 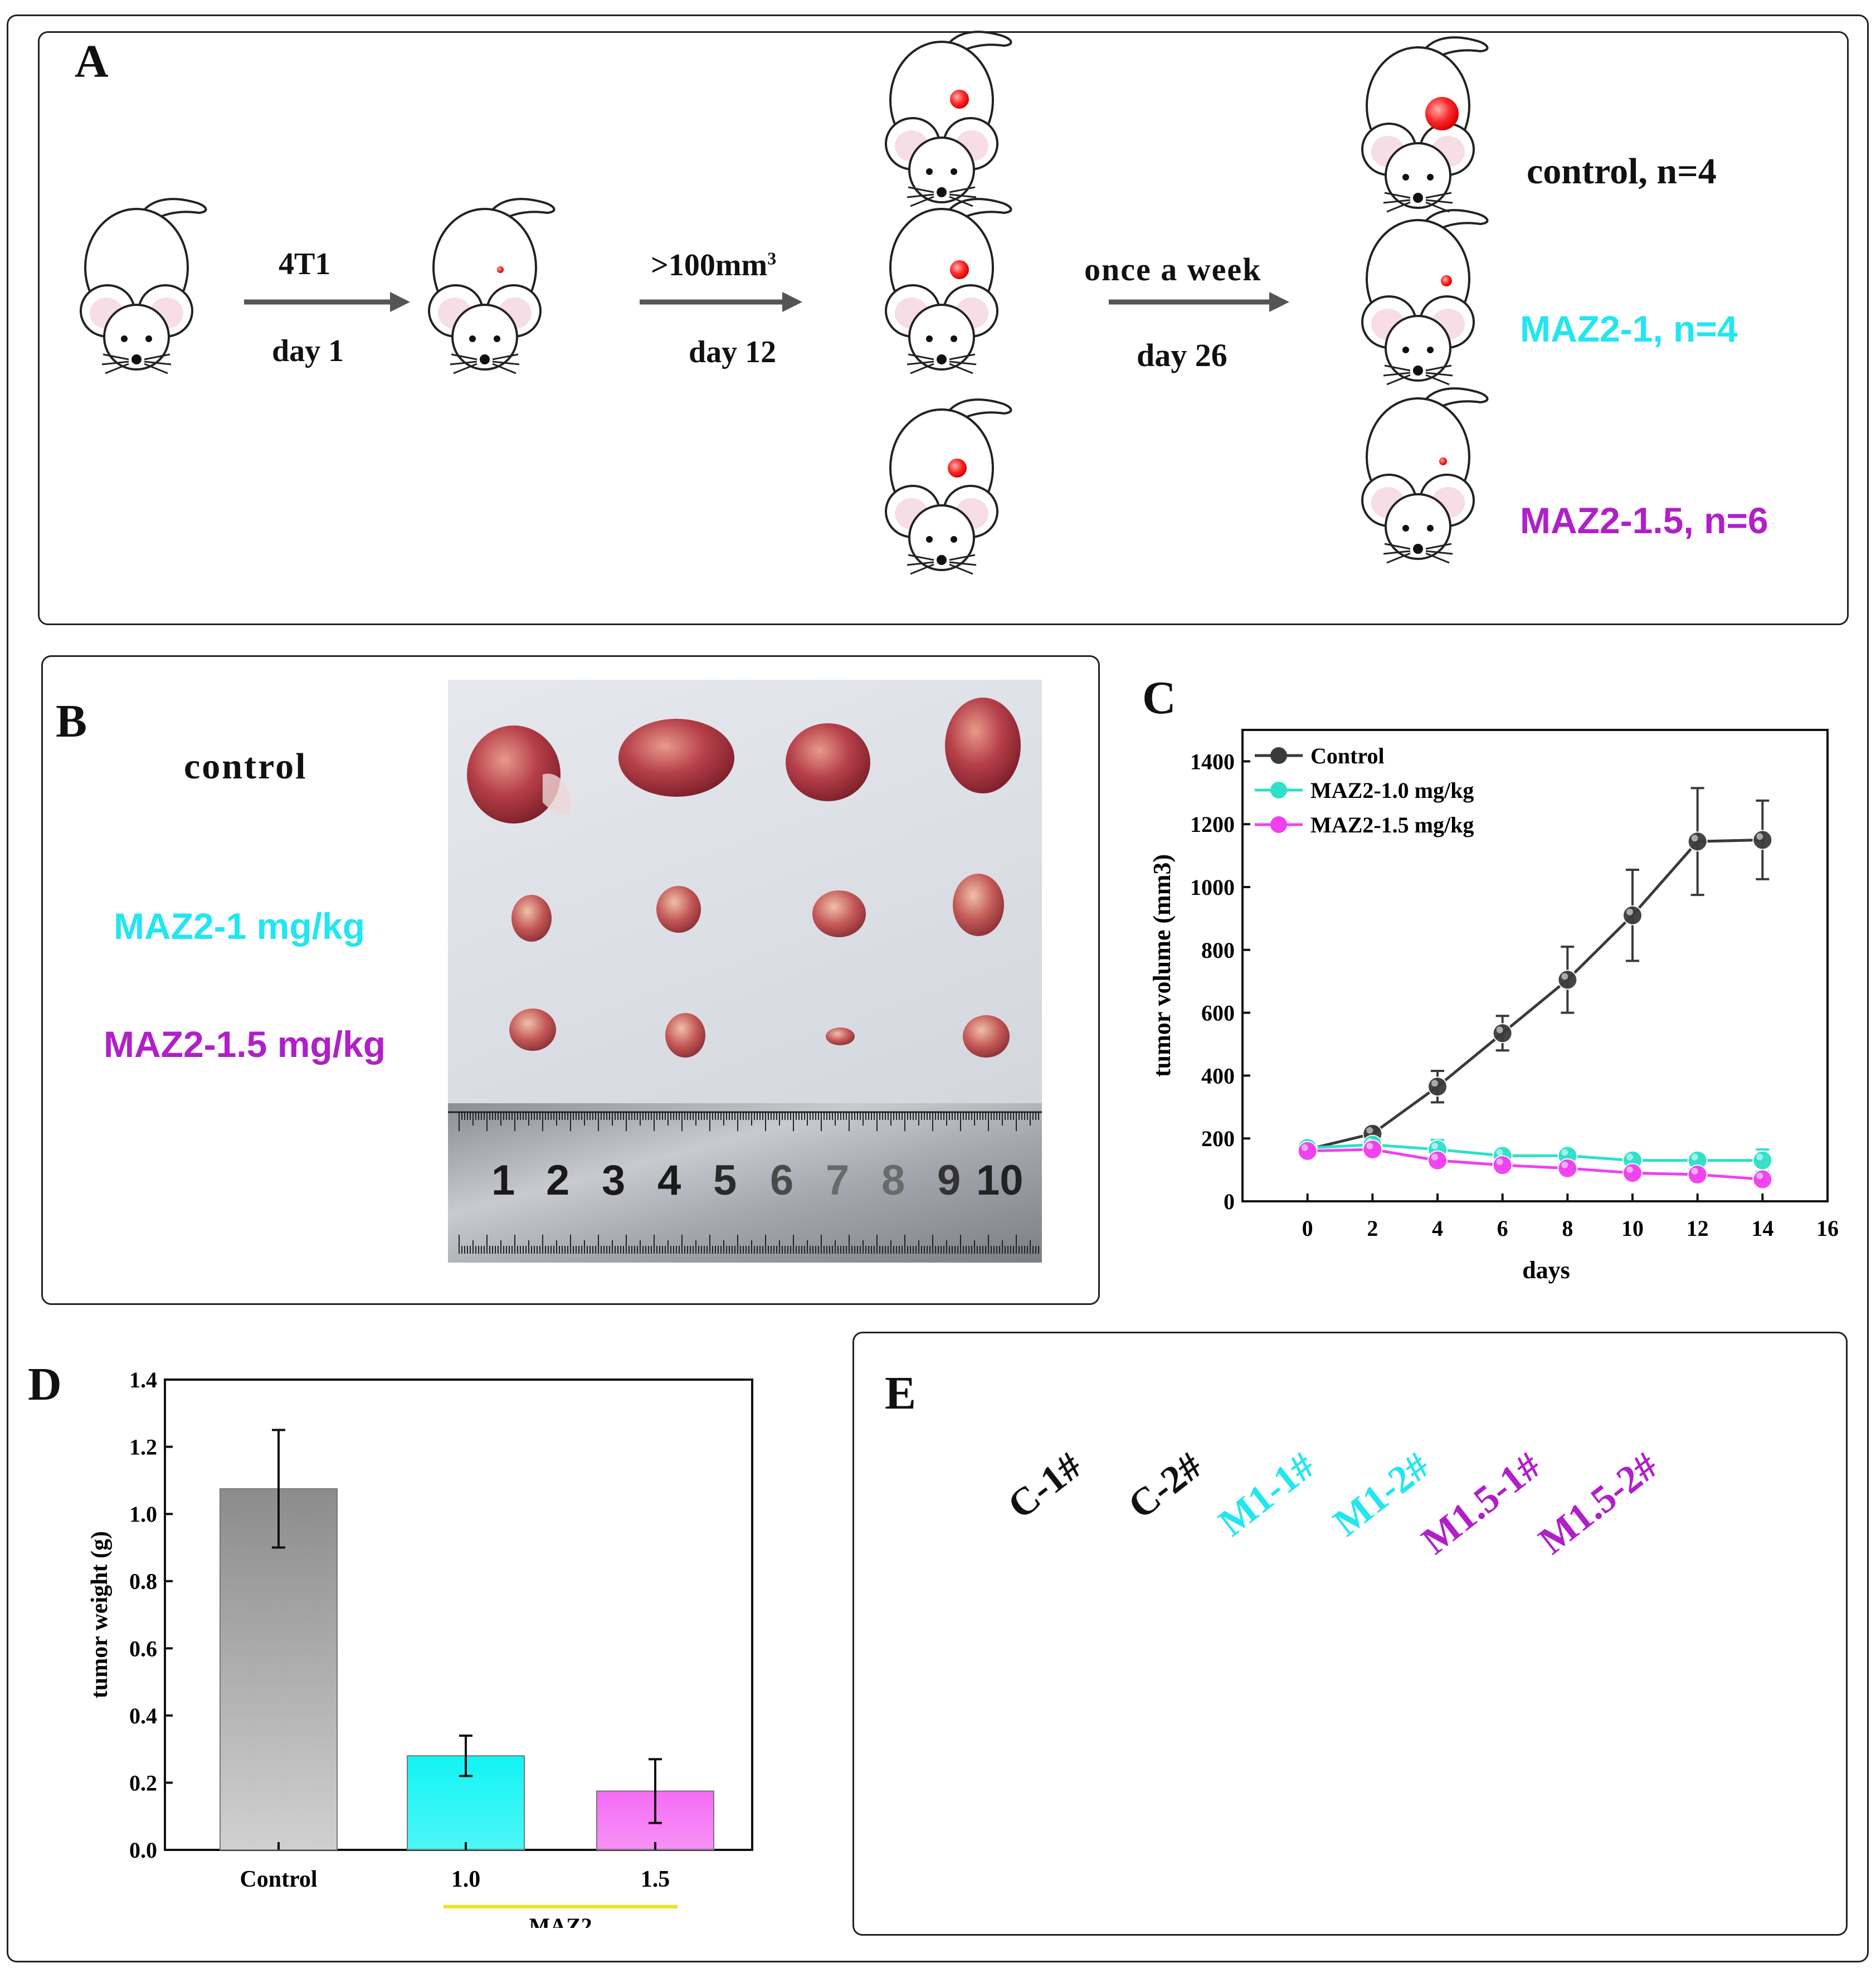 What do you see at coordinates (305, 264) in the screenshot?
I see `step-1-top-label: 4T1` at bounding box center [305, 264].